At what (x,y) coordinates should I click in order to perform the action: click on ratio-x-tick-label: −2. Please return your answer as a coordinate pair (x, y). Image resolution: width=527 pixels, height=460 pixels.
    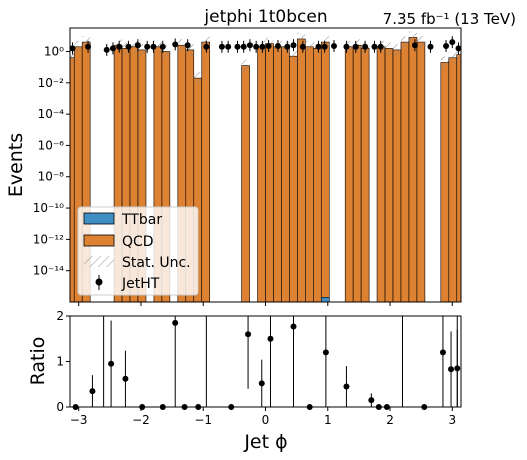
    Looking at the image, I should click on (141, 420).